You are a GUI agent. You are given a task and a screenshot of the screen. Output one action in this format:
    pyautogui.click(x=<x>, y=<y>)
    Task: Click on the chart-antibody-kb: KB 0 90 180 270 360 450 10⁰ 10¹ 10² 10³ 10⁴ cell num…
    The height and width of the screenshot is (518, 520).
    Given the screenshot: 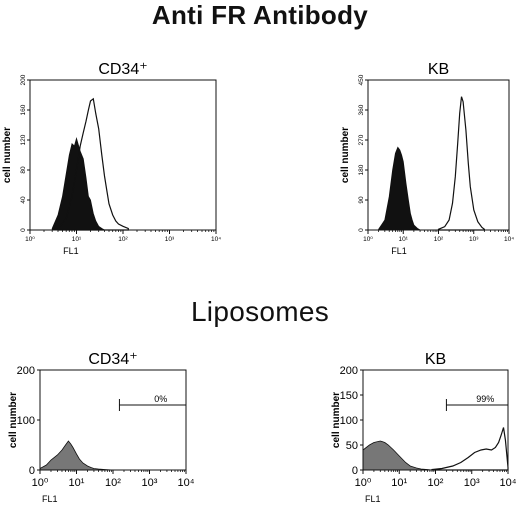 What is the action you would take?
    pyautogui.click(x=427, y=158)
    